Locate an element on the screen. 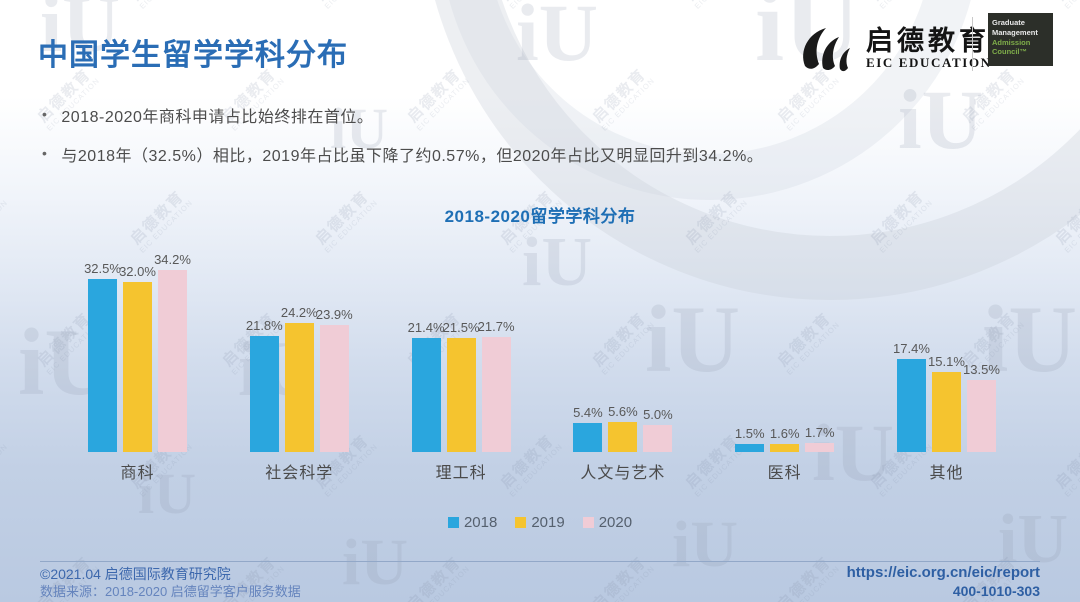  category-label: 理工科 is located at coordinates (461, 473).